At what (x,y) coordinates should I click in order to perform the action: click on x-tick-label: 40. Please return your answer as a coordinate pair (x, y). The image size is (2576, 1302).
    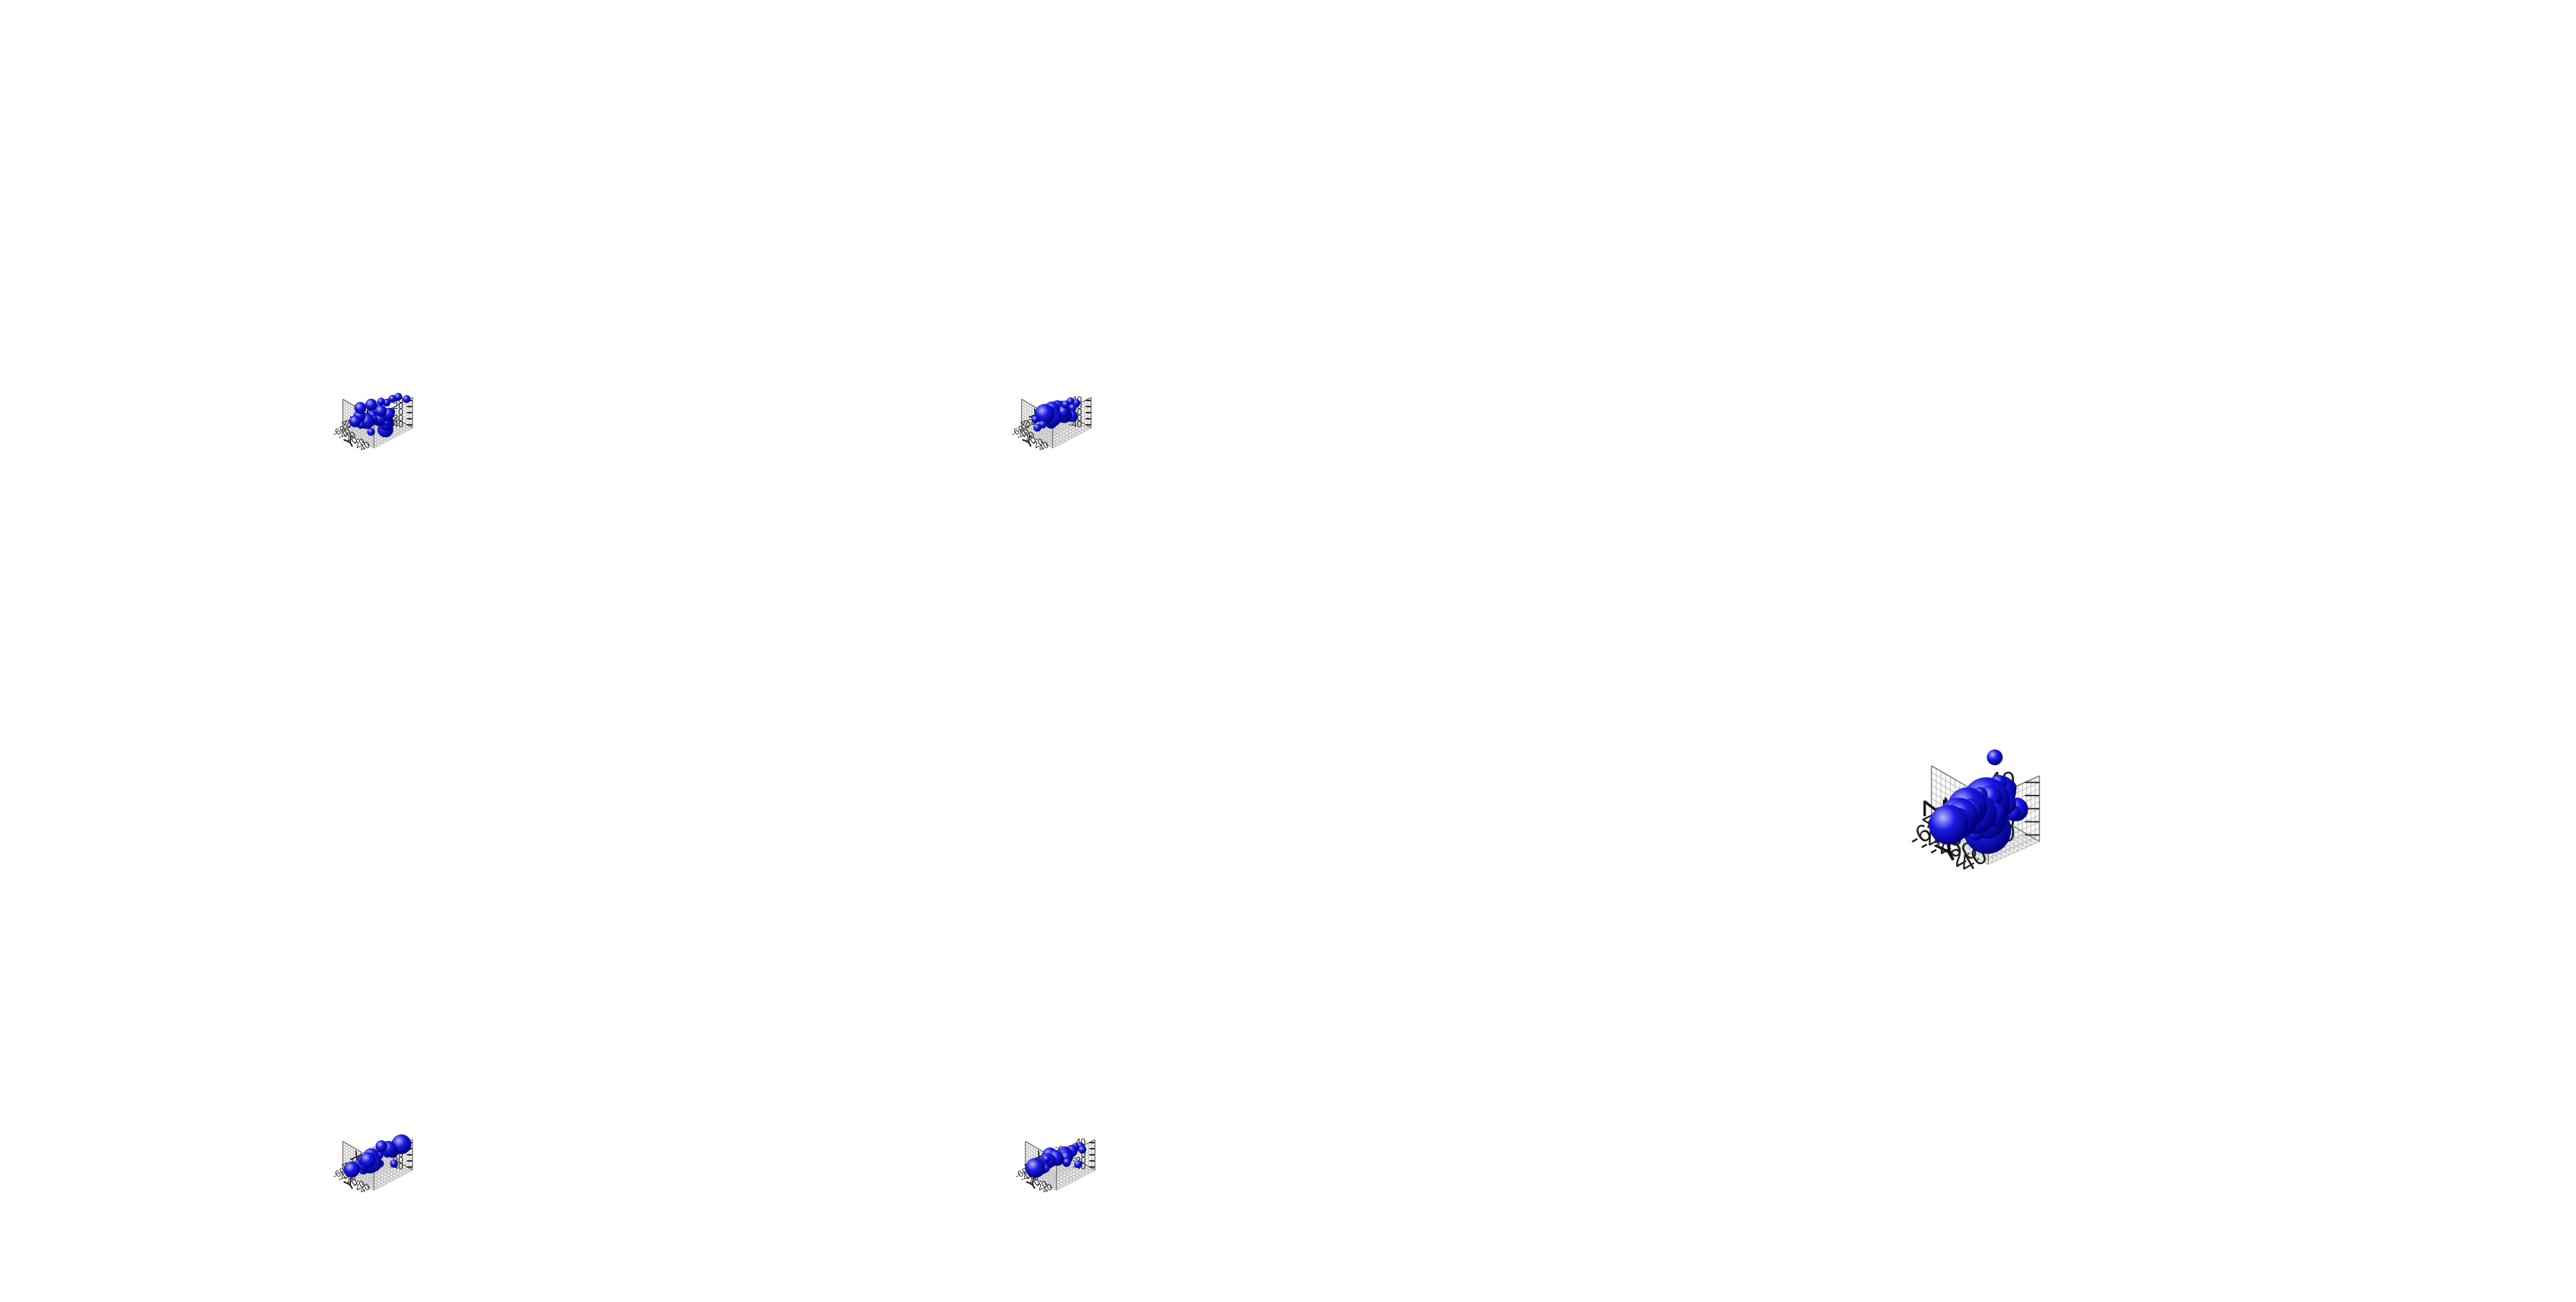
    Looking at the image, I should click on (1025, 424).